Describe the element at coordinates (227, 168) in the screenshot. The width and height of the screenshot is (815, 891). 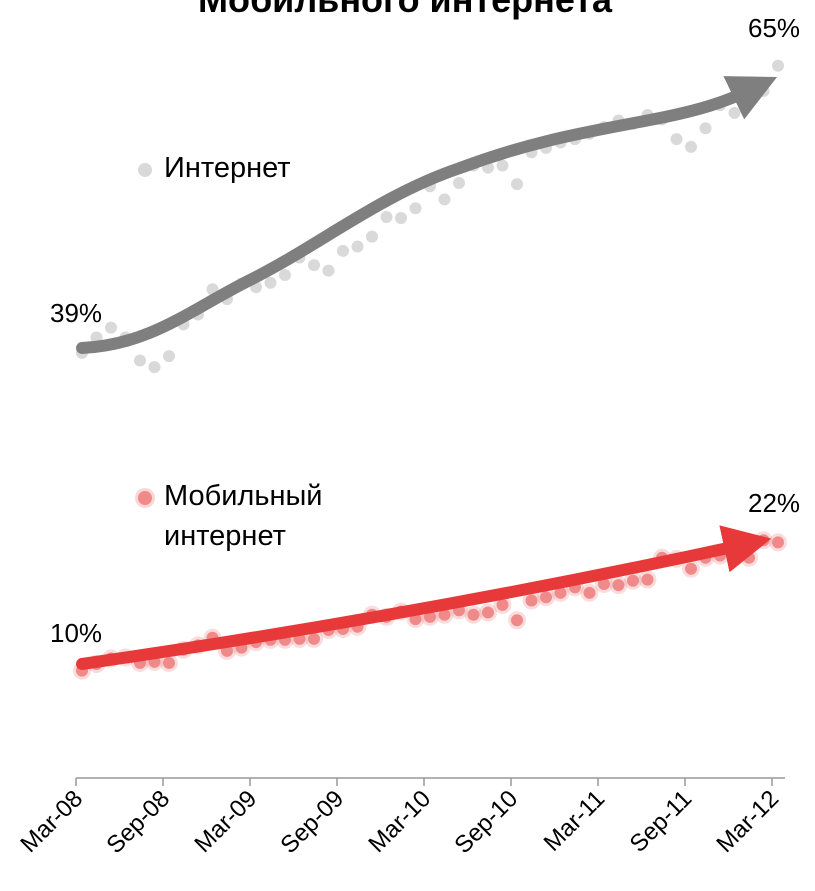
I see `legend-label: Интернет` at that location.